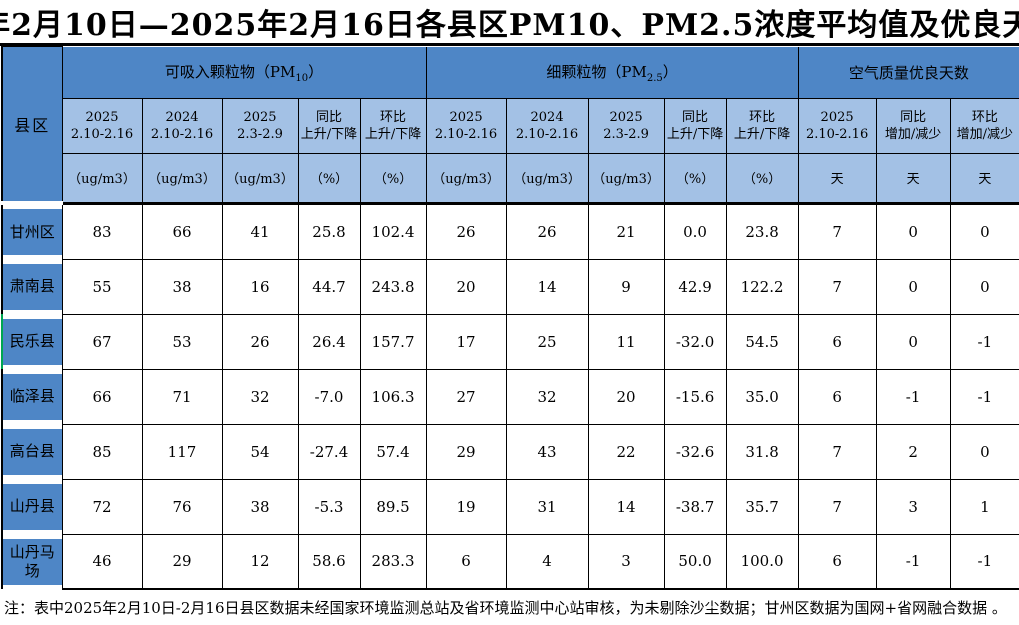 This screenshot has width=1019, height=625. What do you see at coordinates (32, 561) in the screenshot?
I see `county-name: 山丹马场` at bounding box center [32, 561].